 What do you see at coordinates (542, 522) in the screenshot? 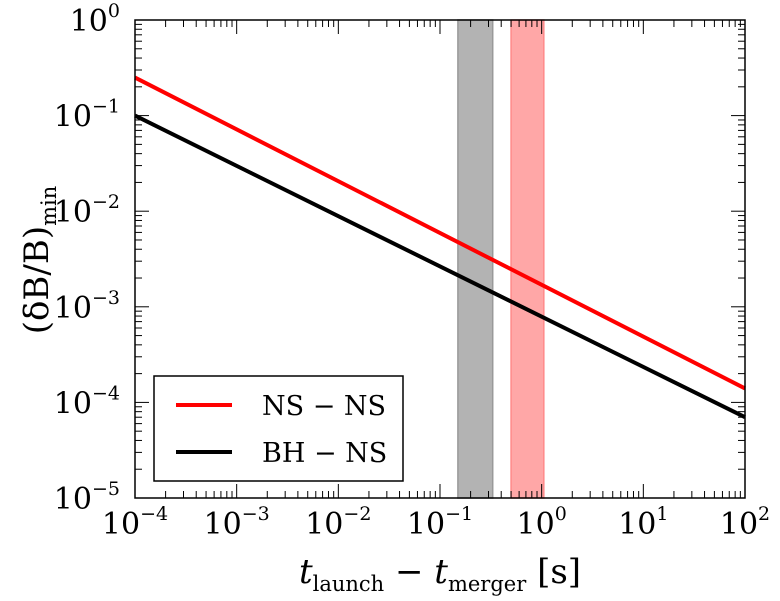
I see `x-tick-label: 10⁰` at bounding box center [542, 522].